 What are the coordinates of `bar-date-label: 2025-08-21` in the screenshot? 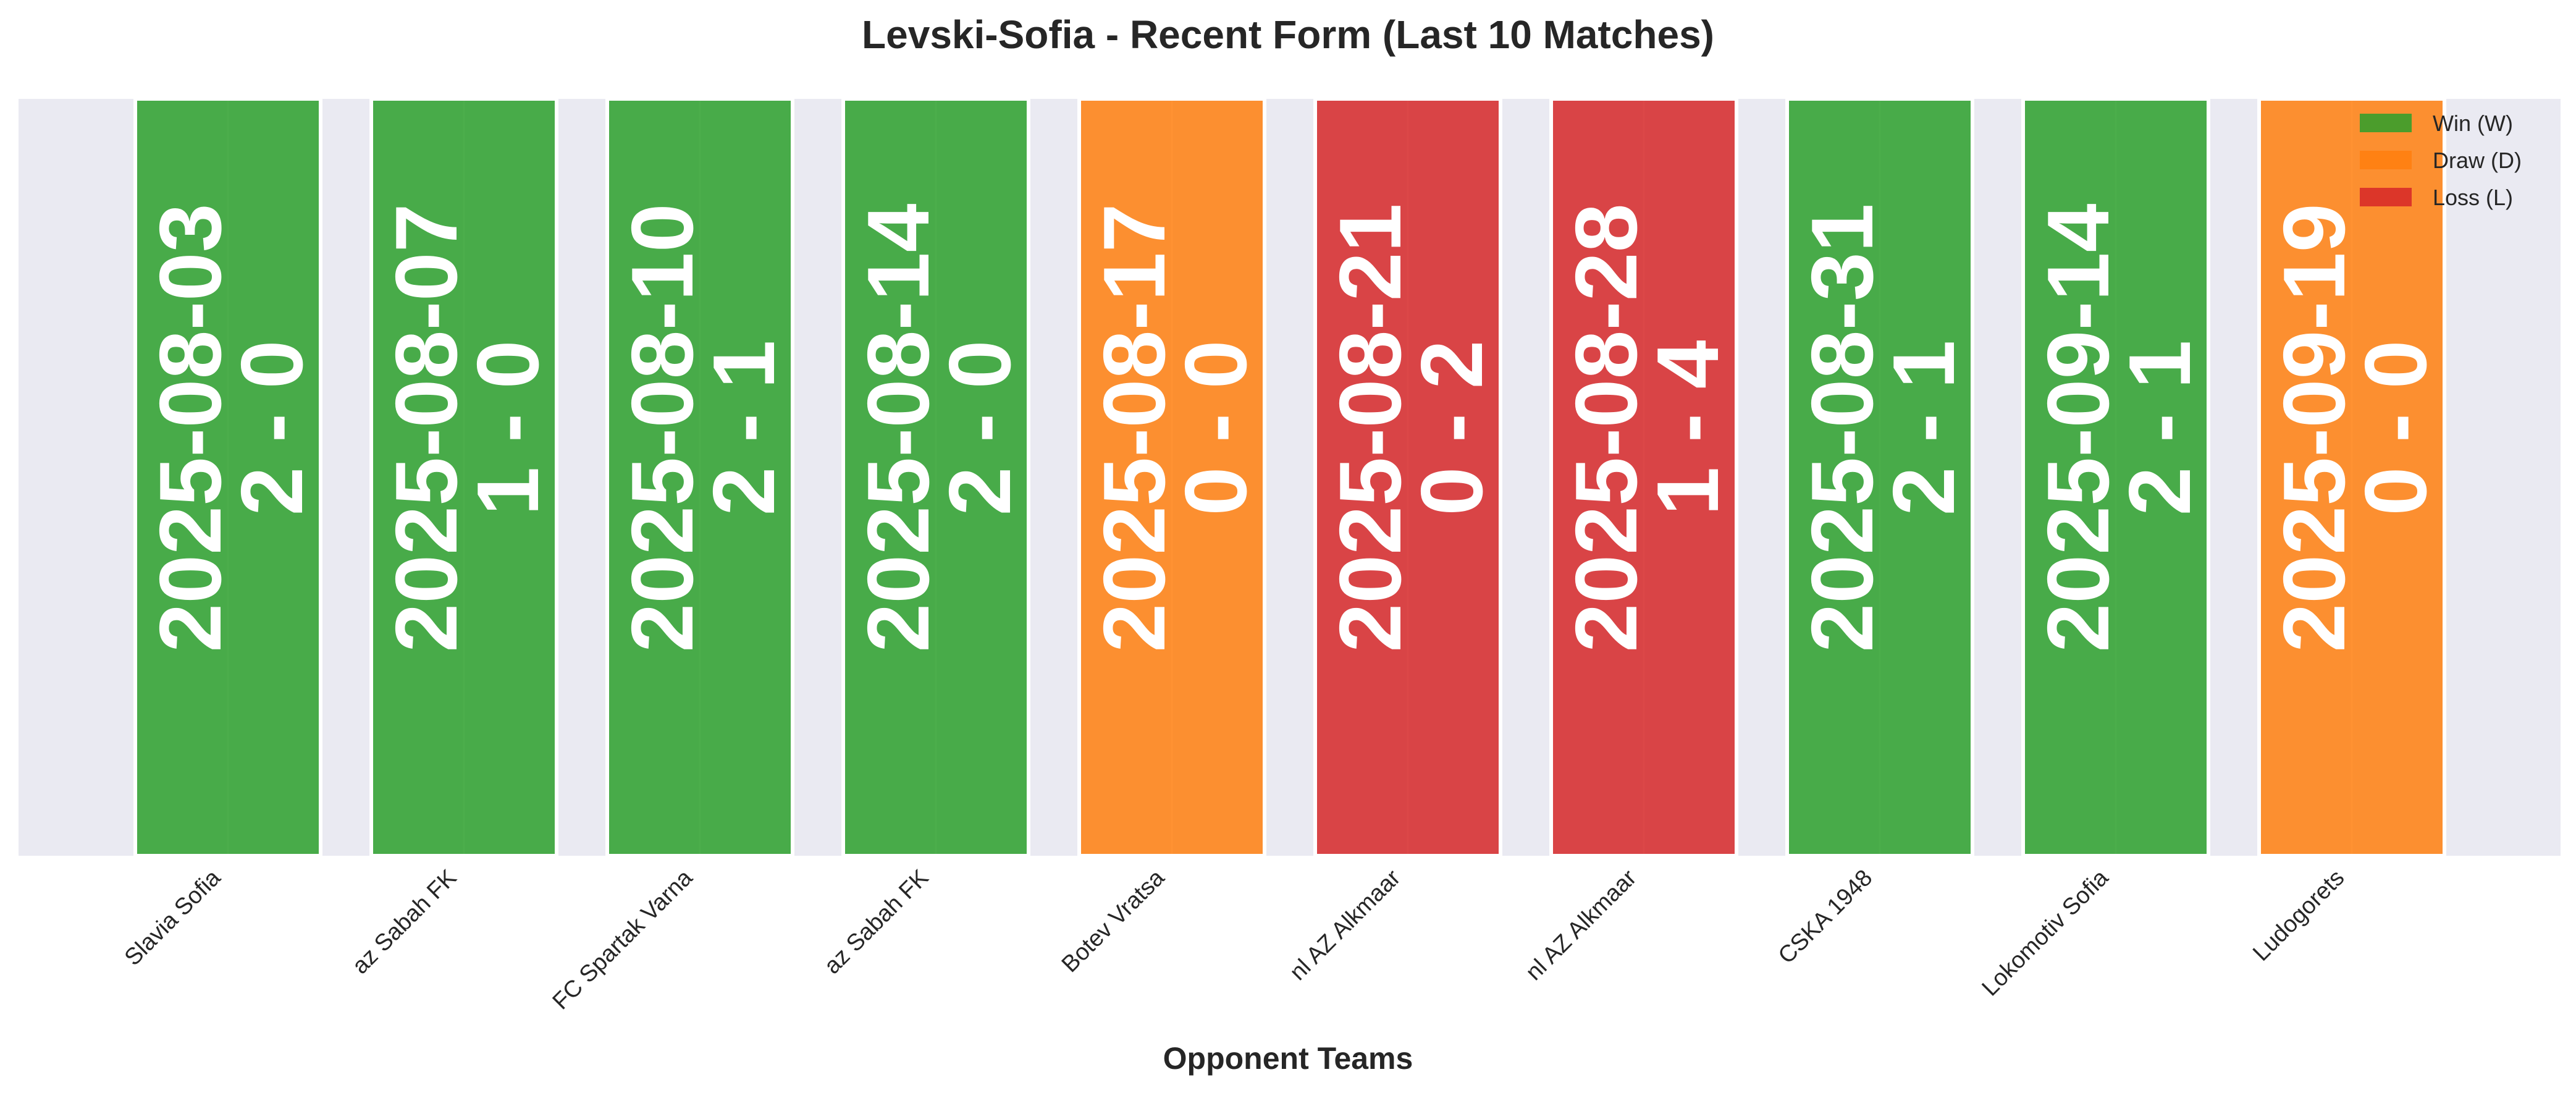 It's located at (1370, 428).